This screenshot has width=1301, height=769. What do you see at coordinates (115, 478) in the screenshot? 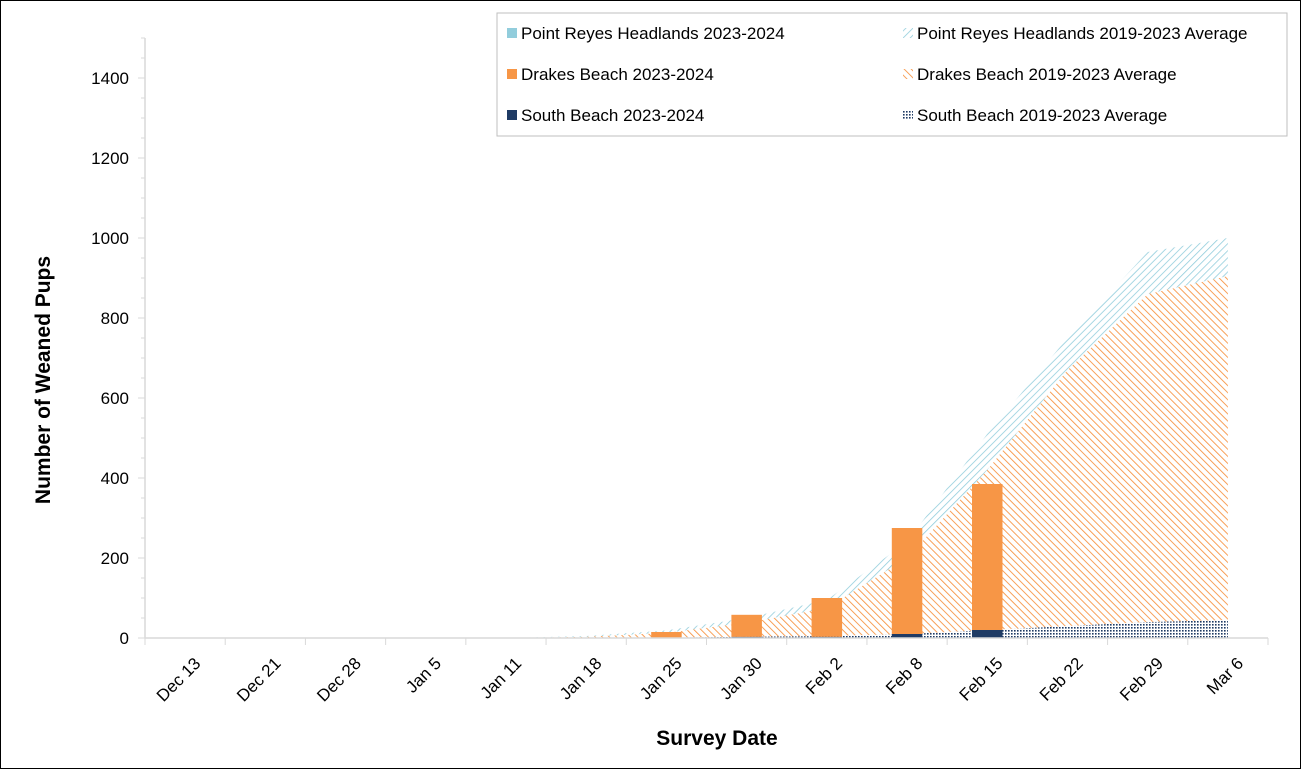
I see `y-tick-label: 400` at bounding box center [115, 478].